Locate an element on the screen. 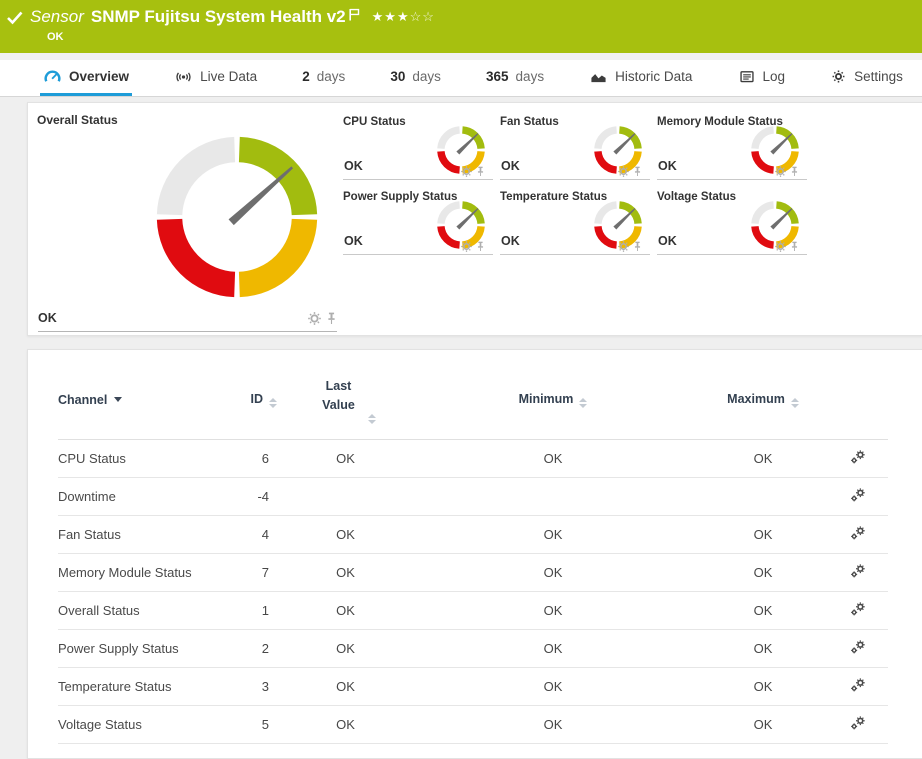  tab-365-days: 365 days is located at coordinates (515, 78).